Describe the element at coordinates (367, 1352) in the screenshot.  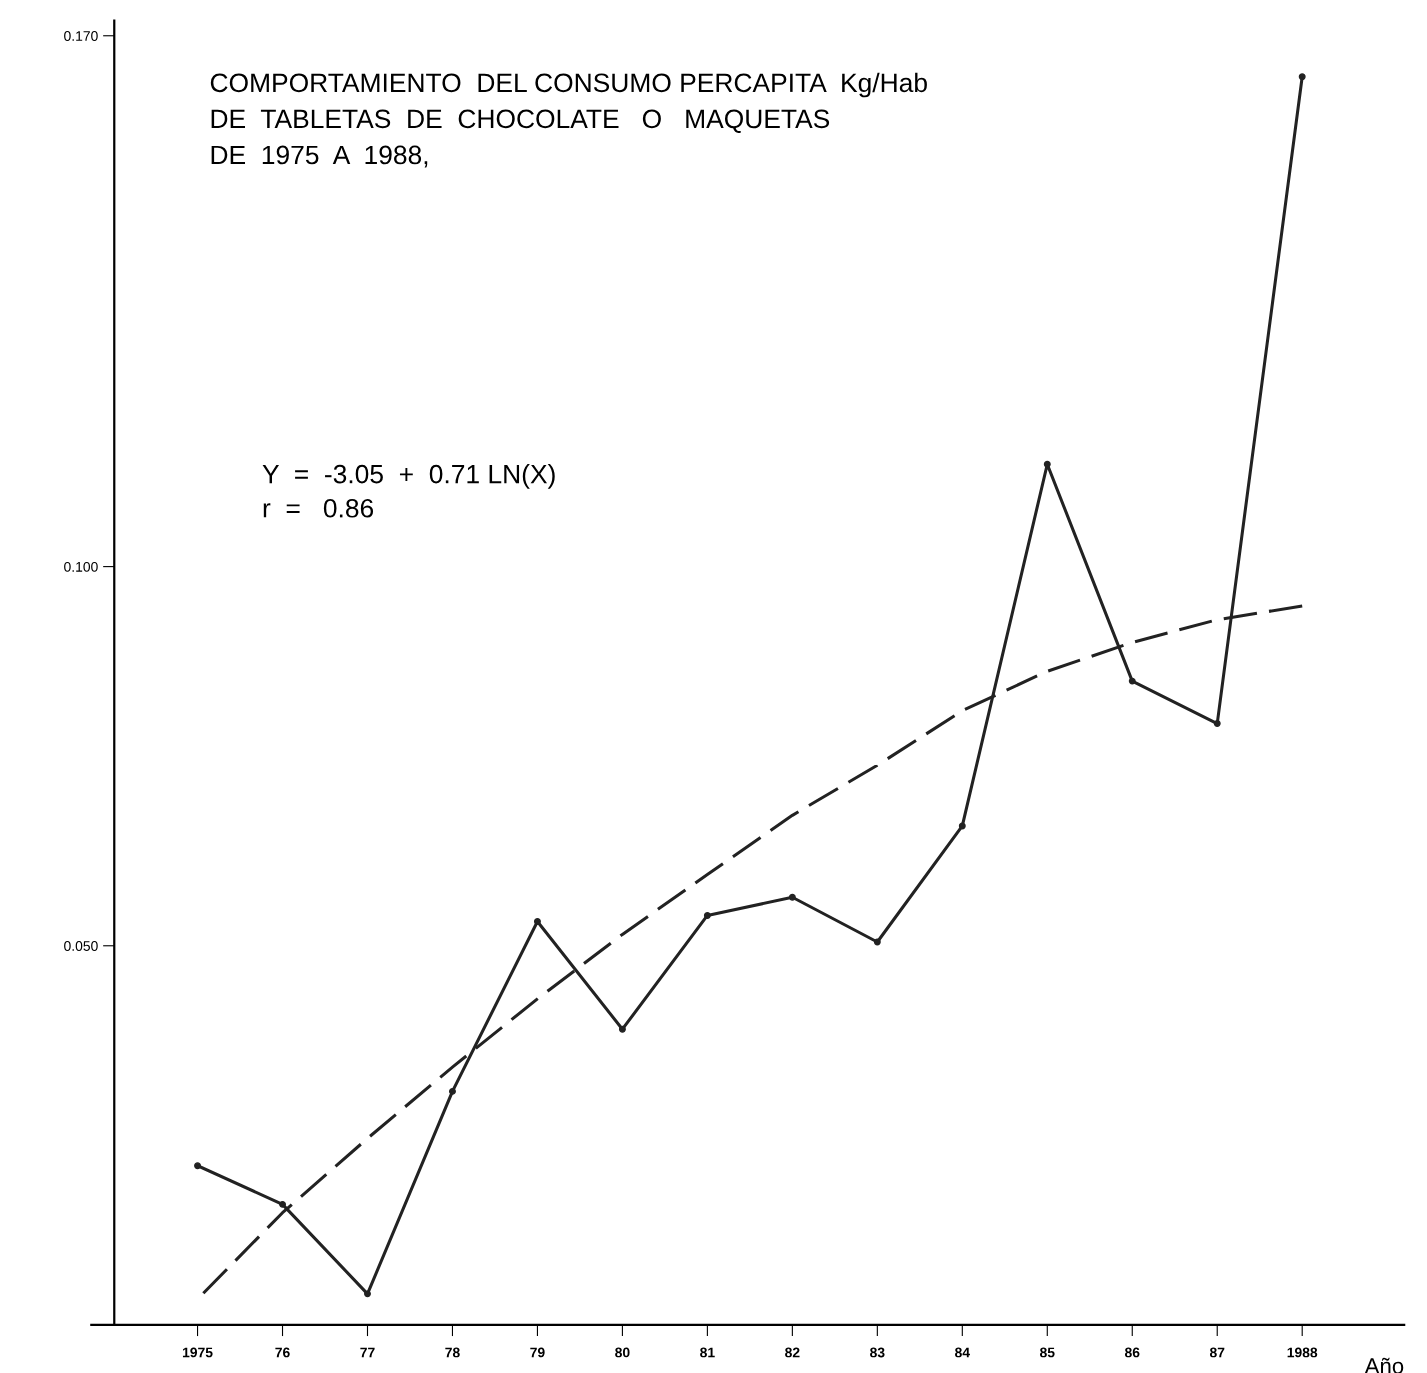
I see `x-tick-label: 77` at that location.